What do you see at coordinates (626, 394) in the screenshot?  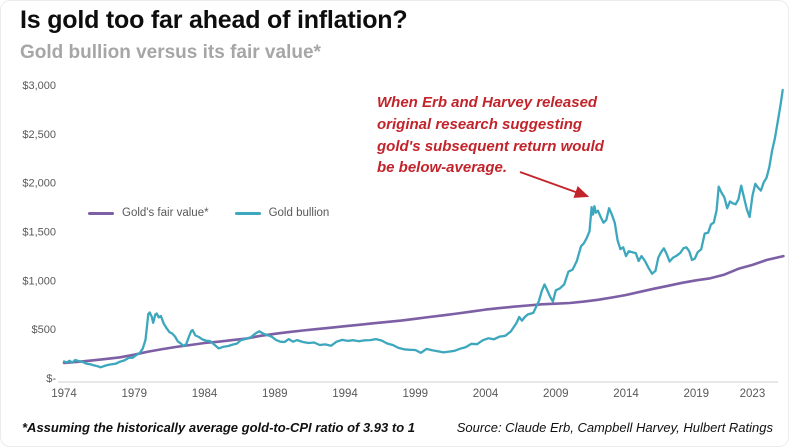 I see `x-axis-tick-label: 2014` at bounding box center [626, 394].